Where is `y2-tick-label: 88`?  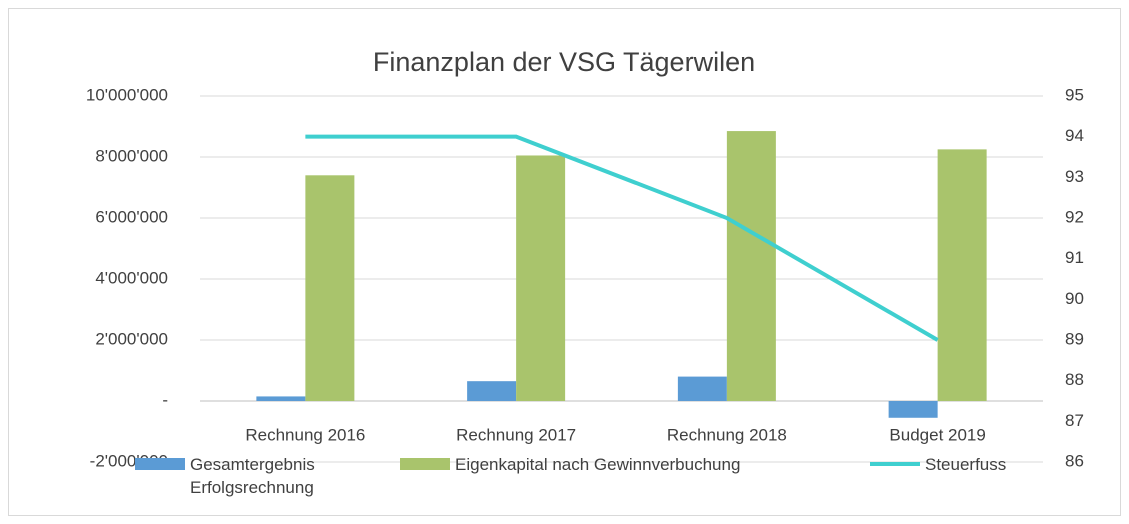 y2-tick-label: 88 is located at coordinates (1074, 379).